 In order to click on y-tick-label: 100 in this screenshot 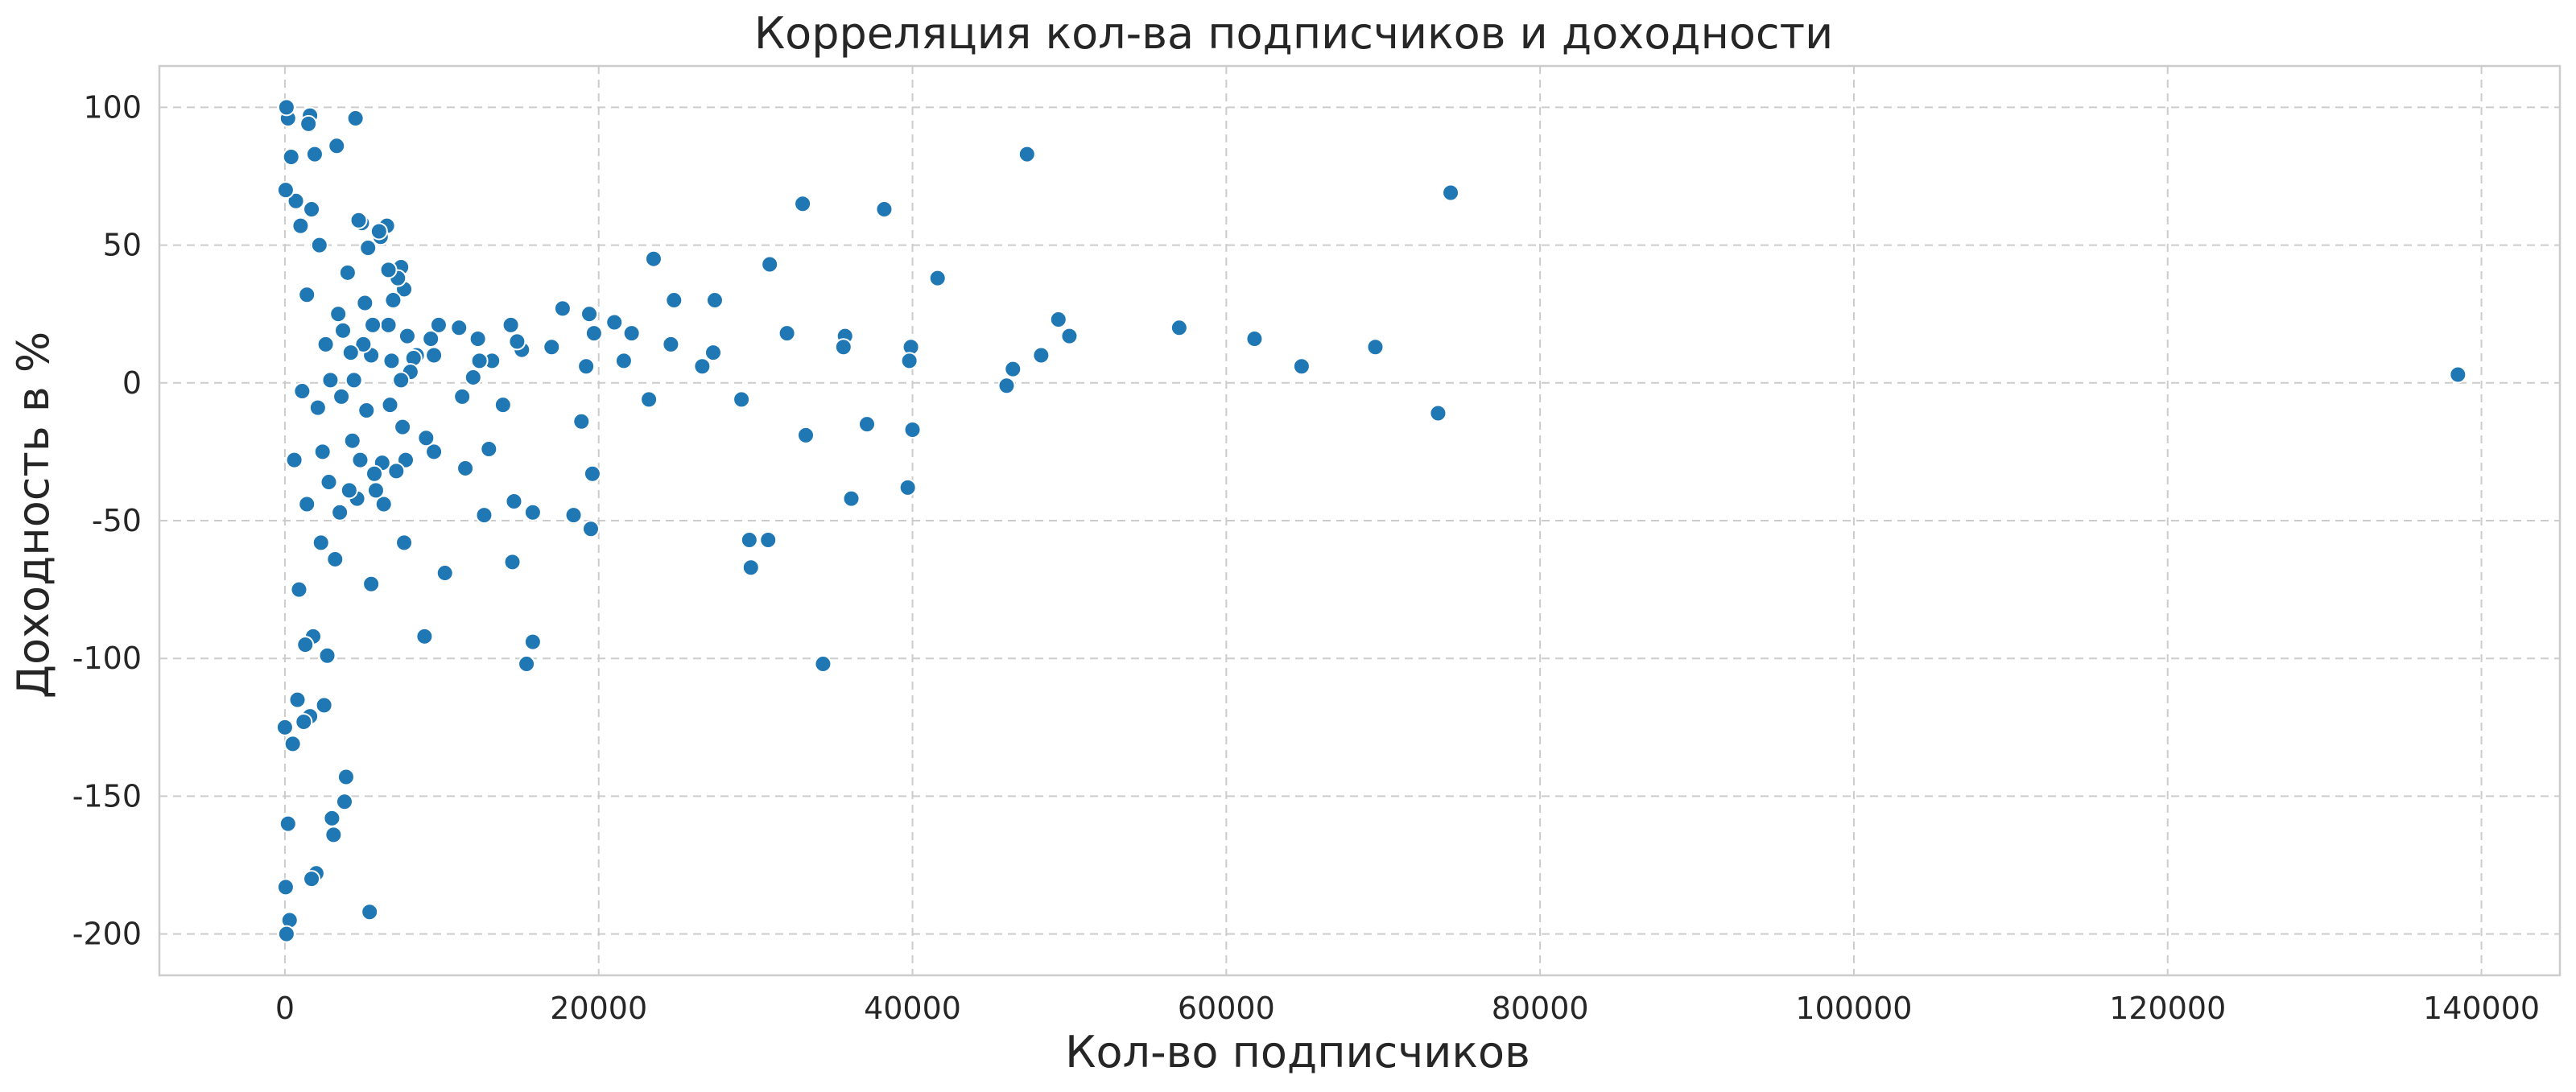, I will do `click(112, 107)`.